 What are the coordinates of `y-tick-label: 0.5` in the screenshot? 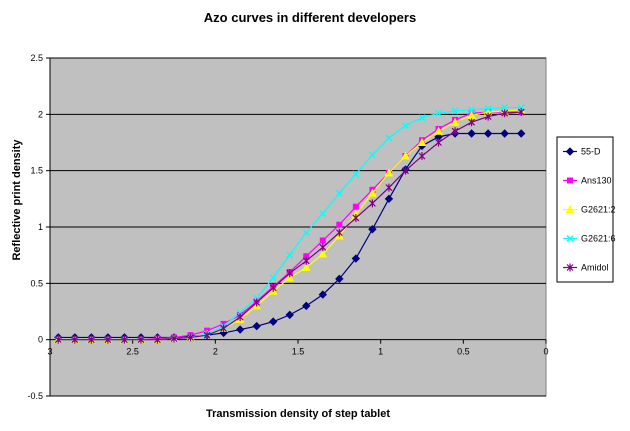 It's located at (36, 283).